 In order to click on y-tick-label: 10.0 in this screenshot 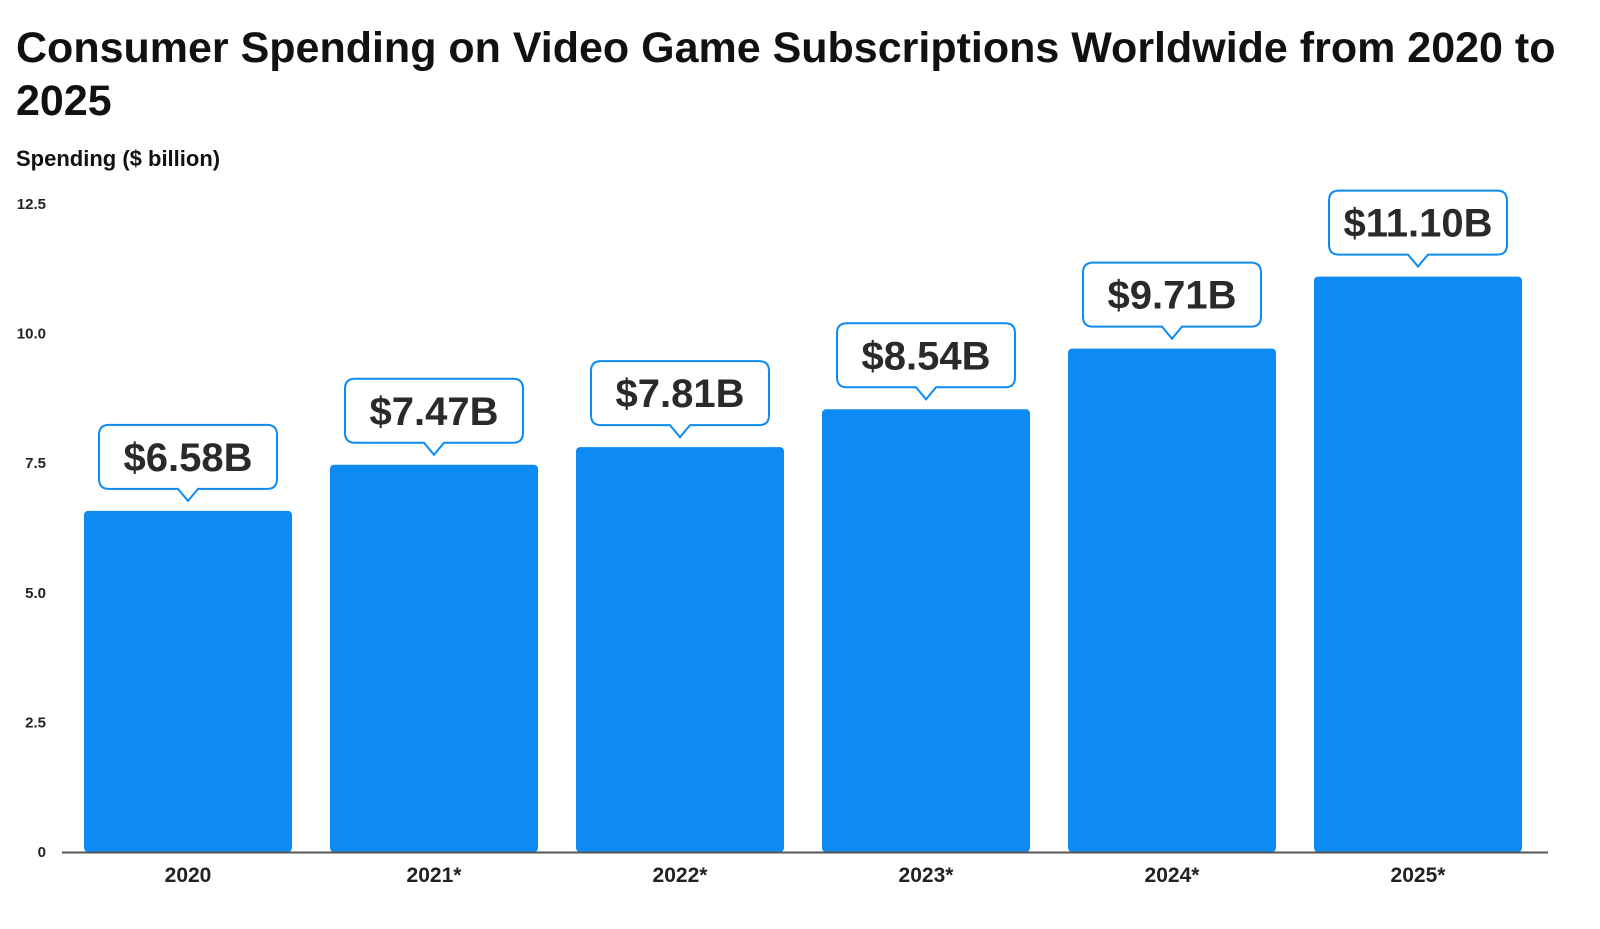, I will do `click(31, 334)`.